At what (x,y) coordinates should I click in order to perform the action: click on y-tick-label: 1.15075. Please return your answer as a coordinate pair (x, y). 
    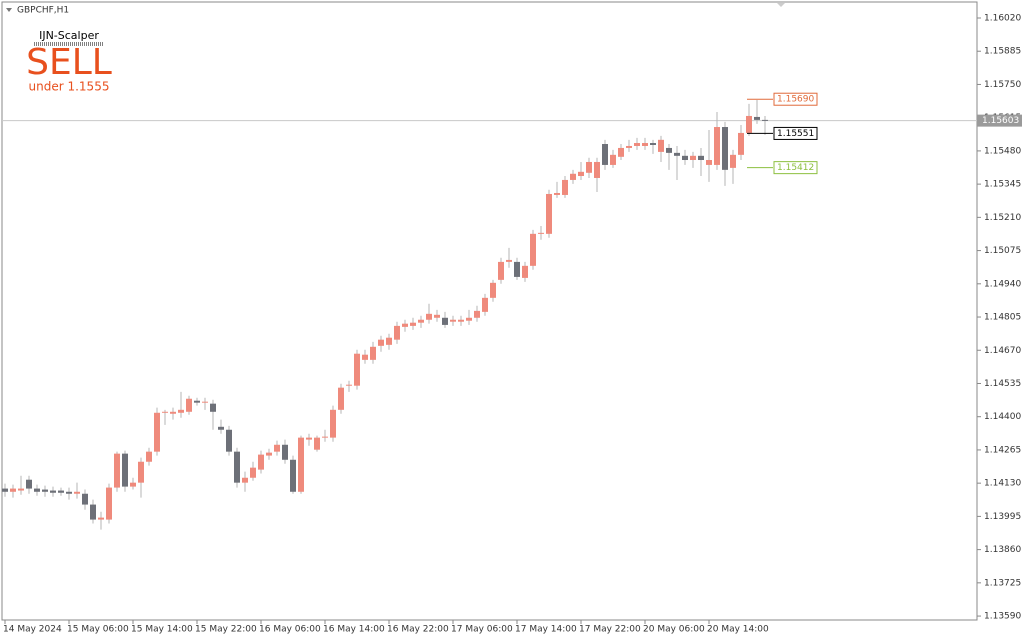
    Looking at the image, I should click on (1002, 251).